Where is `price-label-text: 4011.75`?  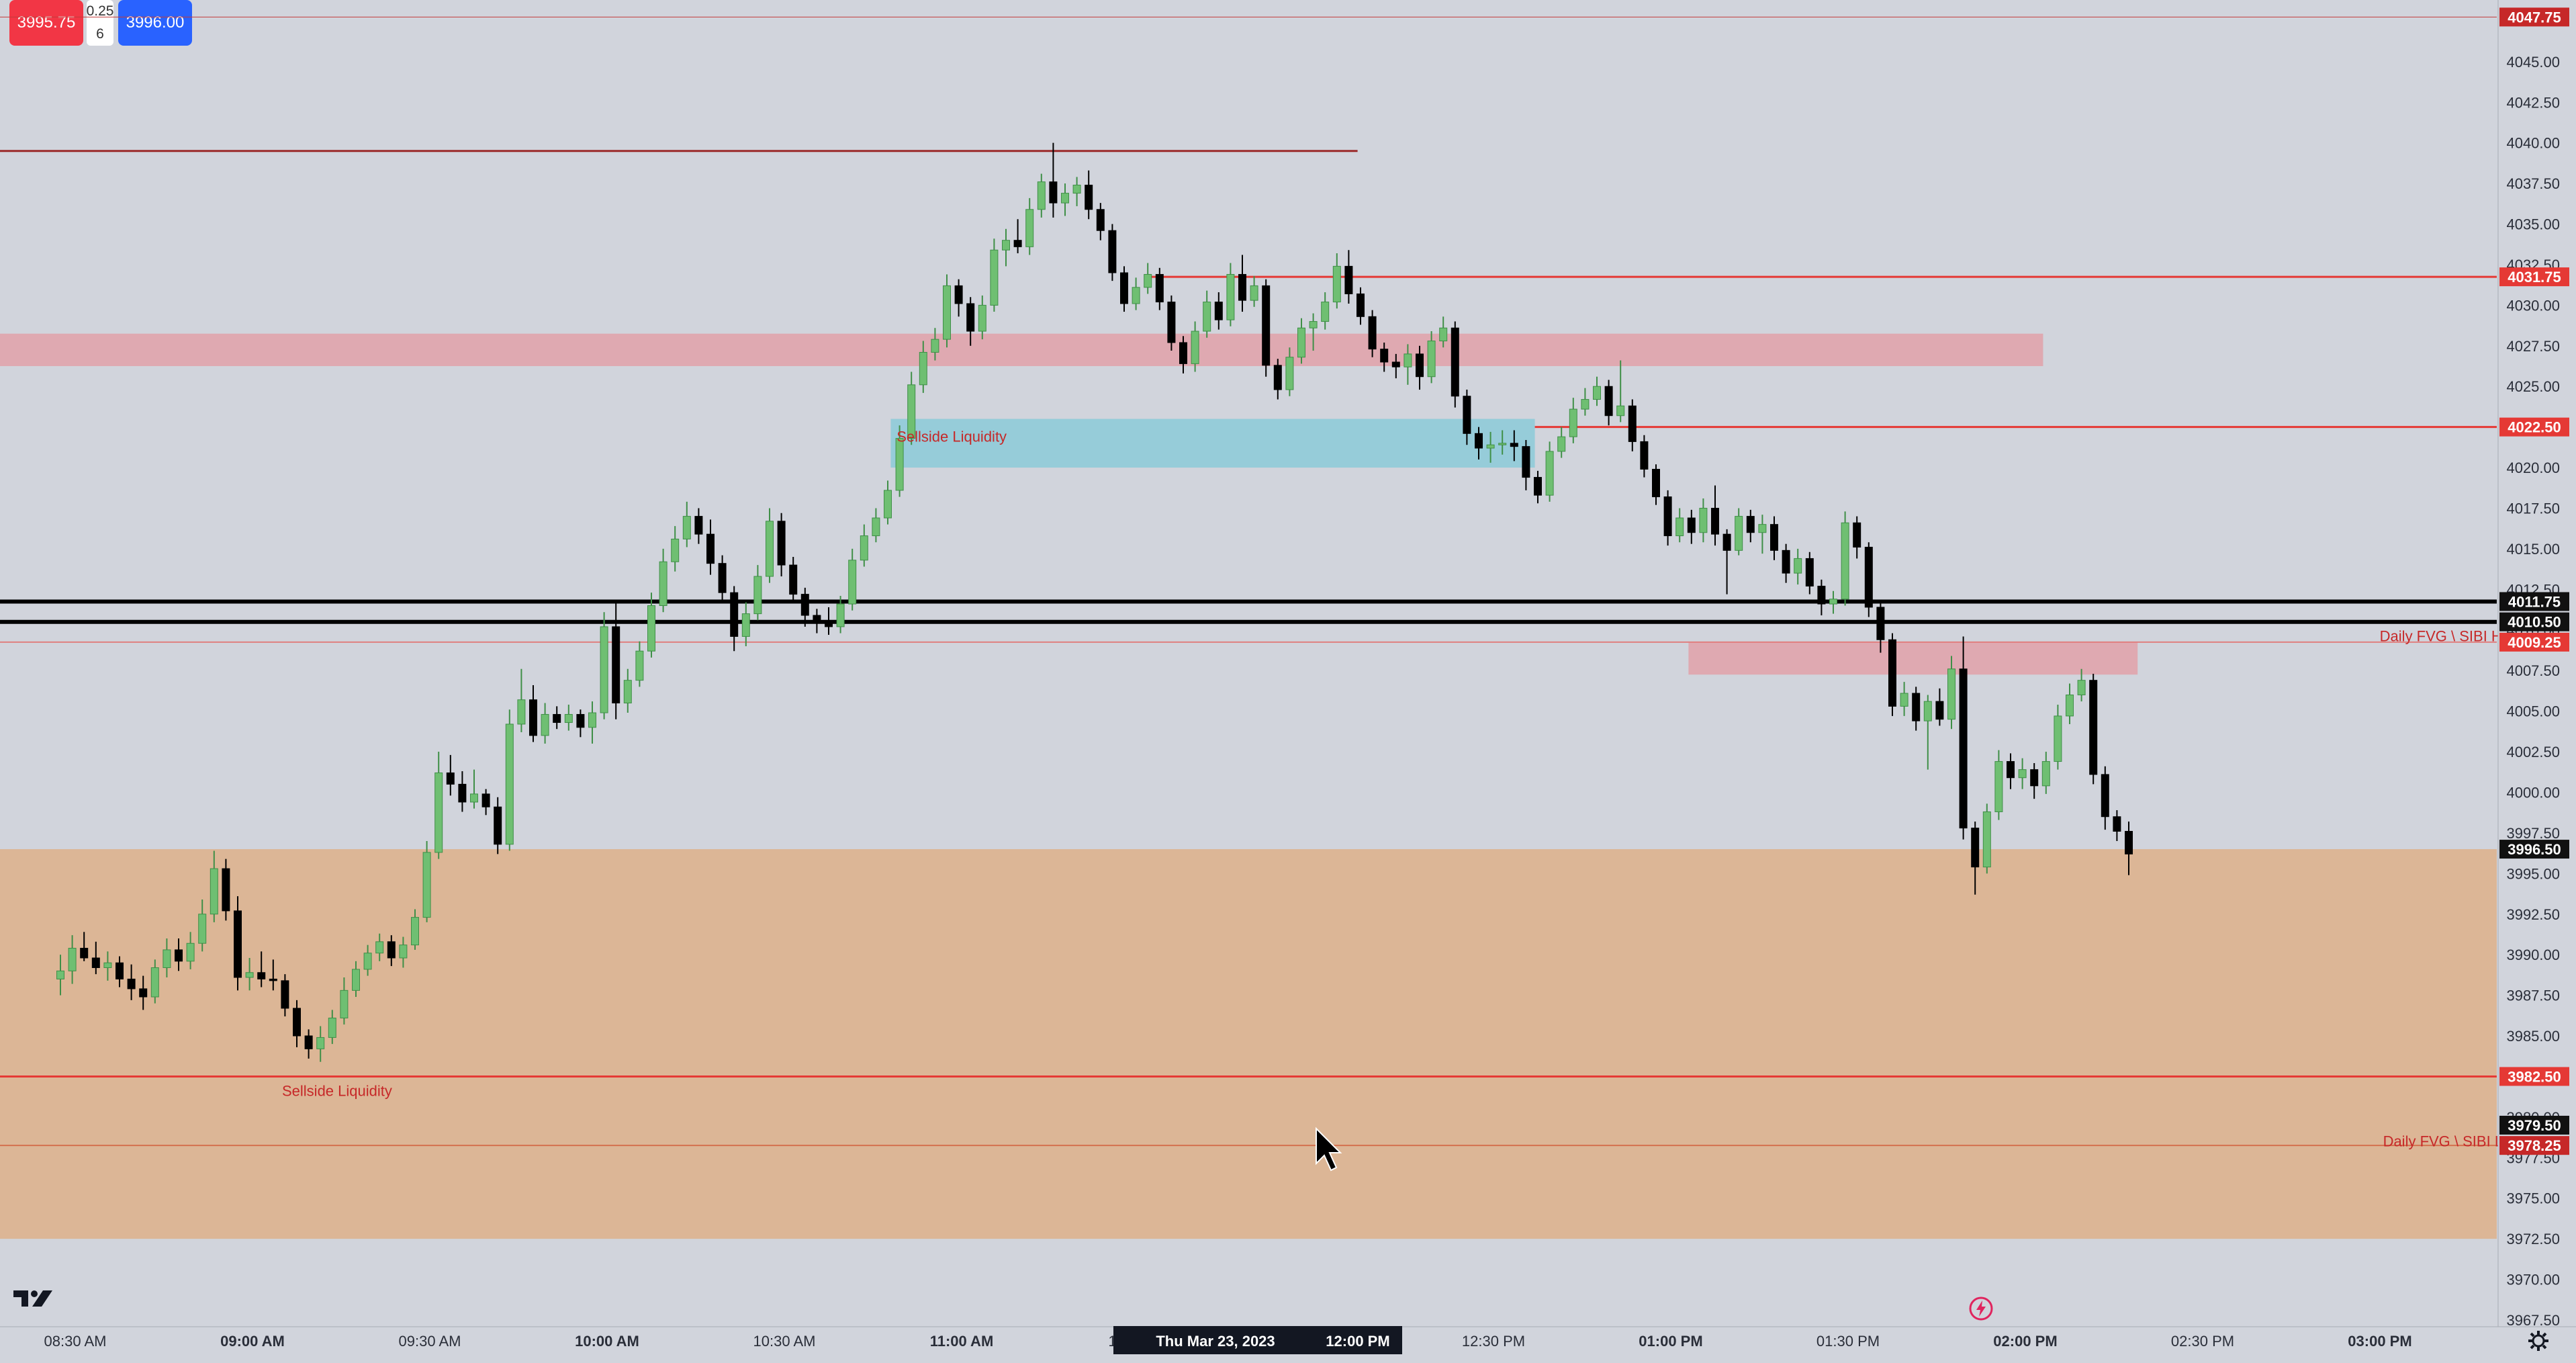
price-label-text: 4011.75 is located at coordinates (2534, 601).